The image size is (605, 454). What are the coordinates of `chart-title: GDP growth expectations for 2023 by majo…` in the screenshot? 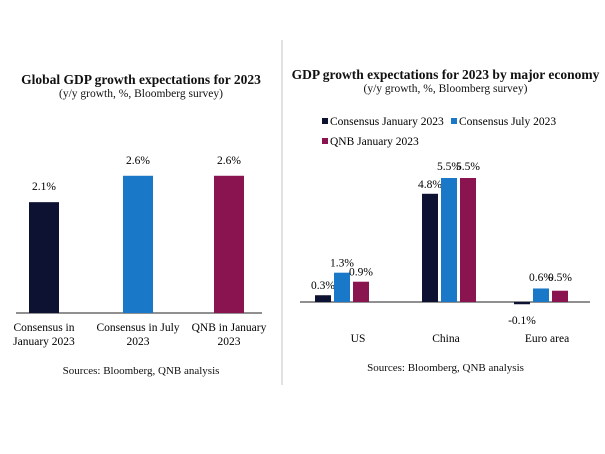 It's located at (445, 74).